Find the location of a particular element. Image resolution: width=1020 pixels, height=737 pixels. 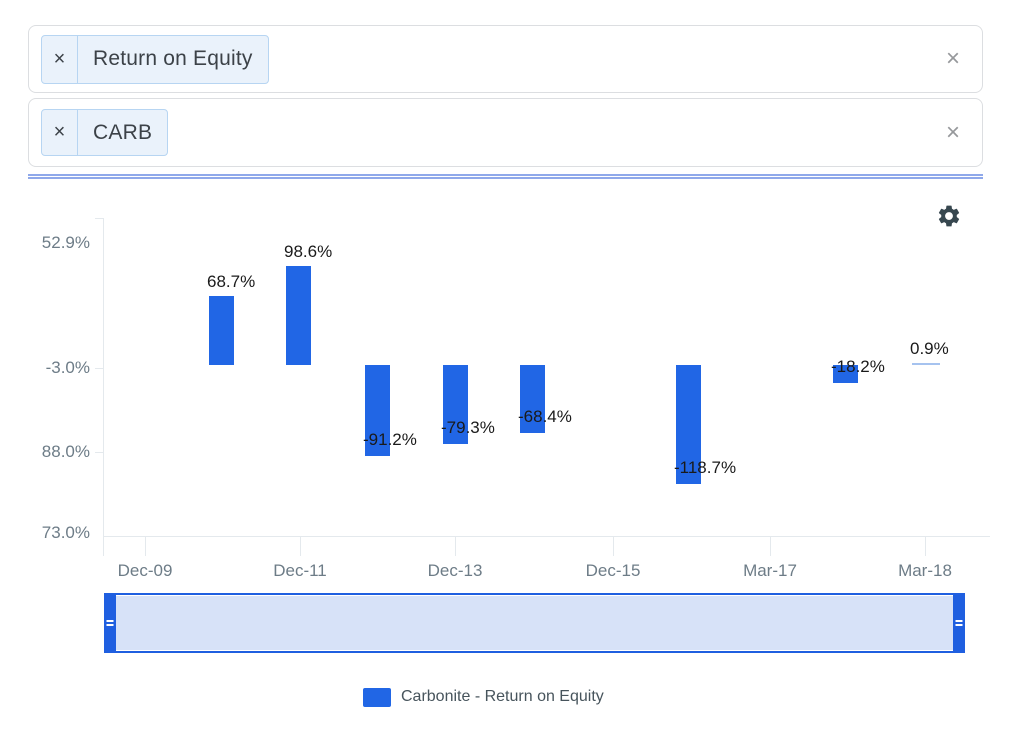

x-axis-label: Mar-18 is located at coordinates (925, 570).